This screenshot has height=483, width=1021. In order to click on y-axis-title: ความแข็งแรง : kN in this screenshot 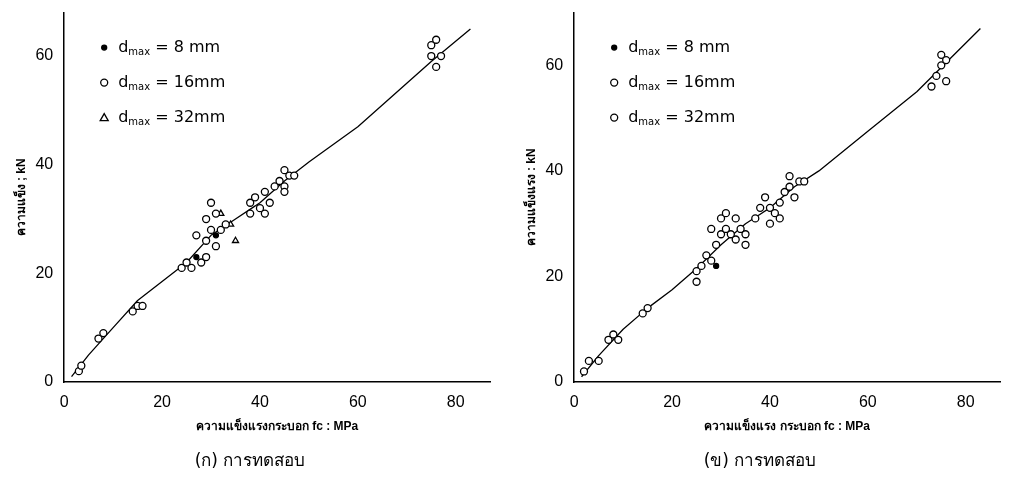, I will do `click(530, 197)`.